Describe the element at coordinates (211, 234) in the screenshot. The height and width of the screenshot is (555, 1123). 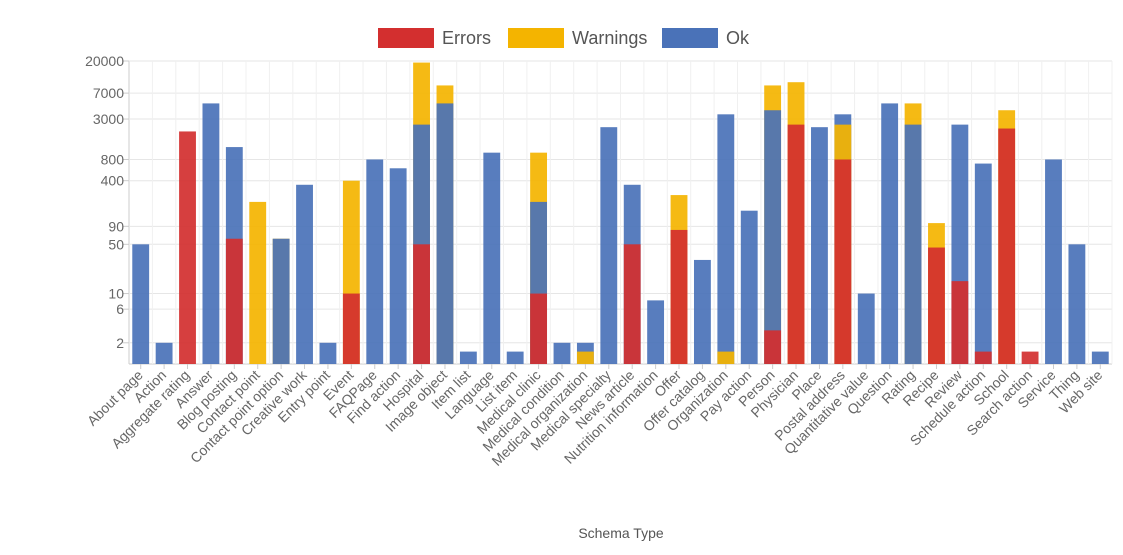
I see `bar-ok-answer` at that location.